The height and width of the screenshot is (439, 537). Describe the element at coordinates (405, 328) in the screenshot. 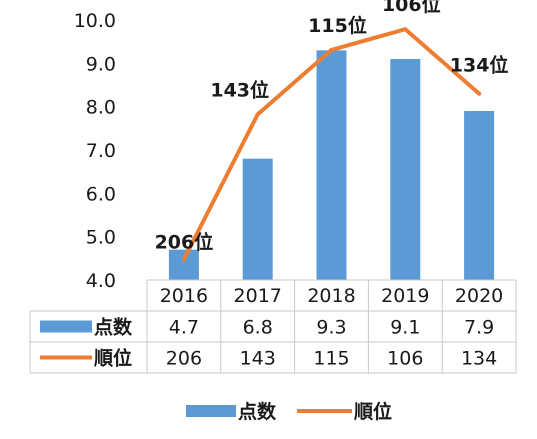

I see `table-cell: 9.1` at that location.